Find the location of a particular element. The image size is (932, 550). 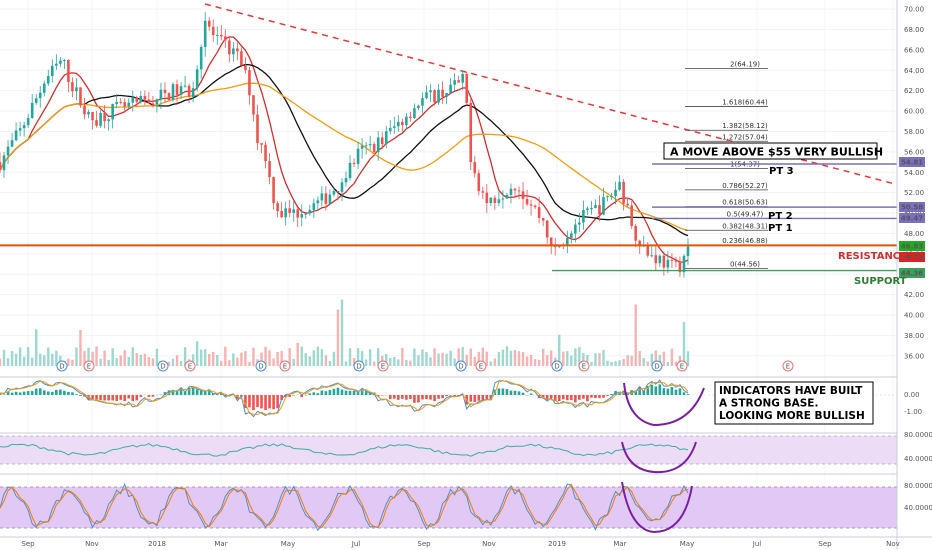

price-marker-label: 54.81 is located at coordinates (912, 163).